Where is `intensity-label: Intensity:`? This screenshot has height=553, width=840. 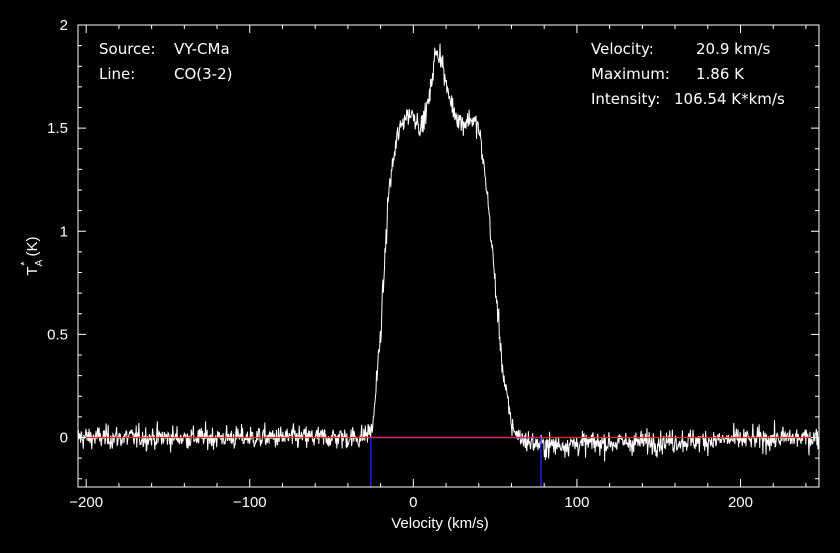
intensity-label: Intensity: is located at coordinates (626, 99).